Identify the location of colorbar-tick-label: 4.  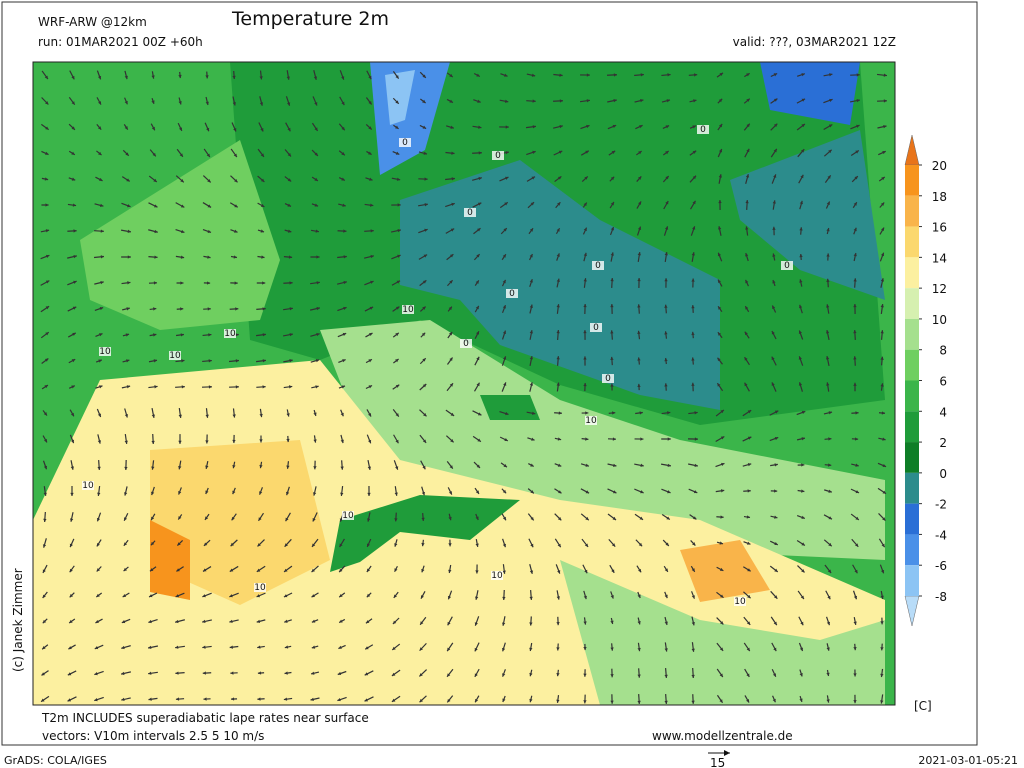
(943, 412).